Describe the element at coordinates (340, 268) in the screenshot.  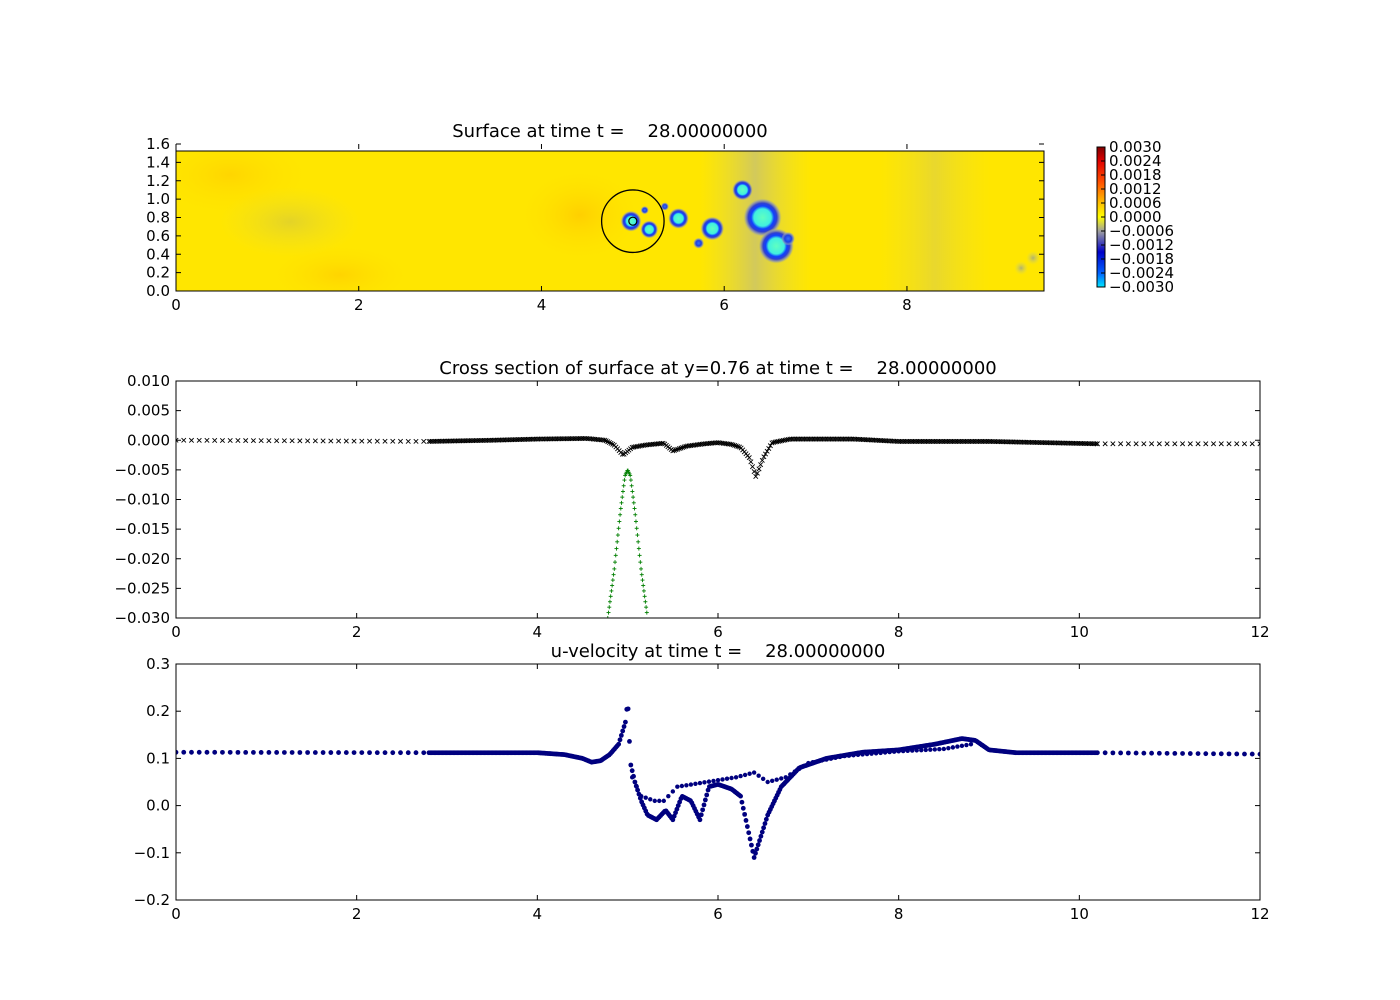
I see `warm-region-bottom` at that location.